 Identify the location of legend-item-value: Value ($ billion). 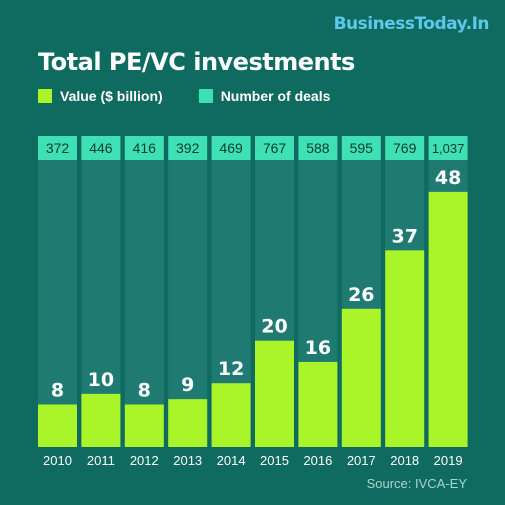
(100, 96).